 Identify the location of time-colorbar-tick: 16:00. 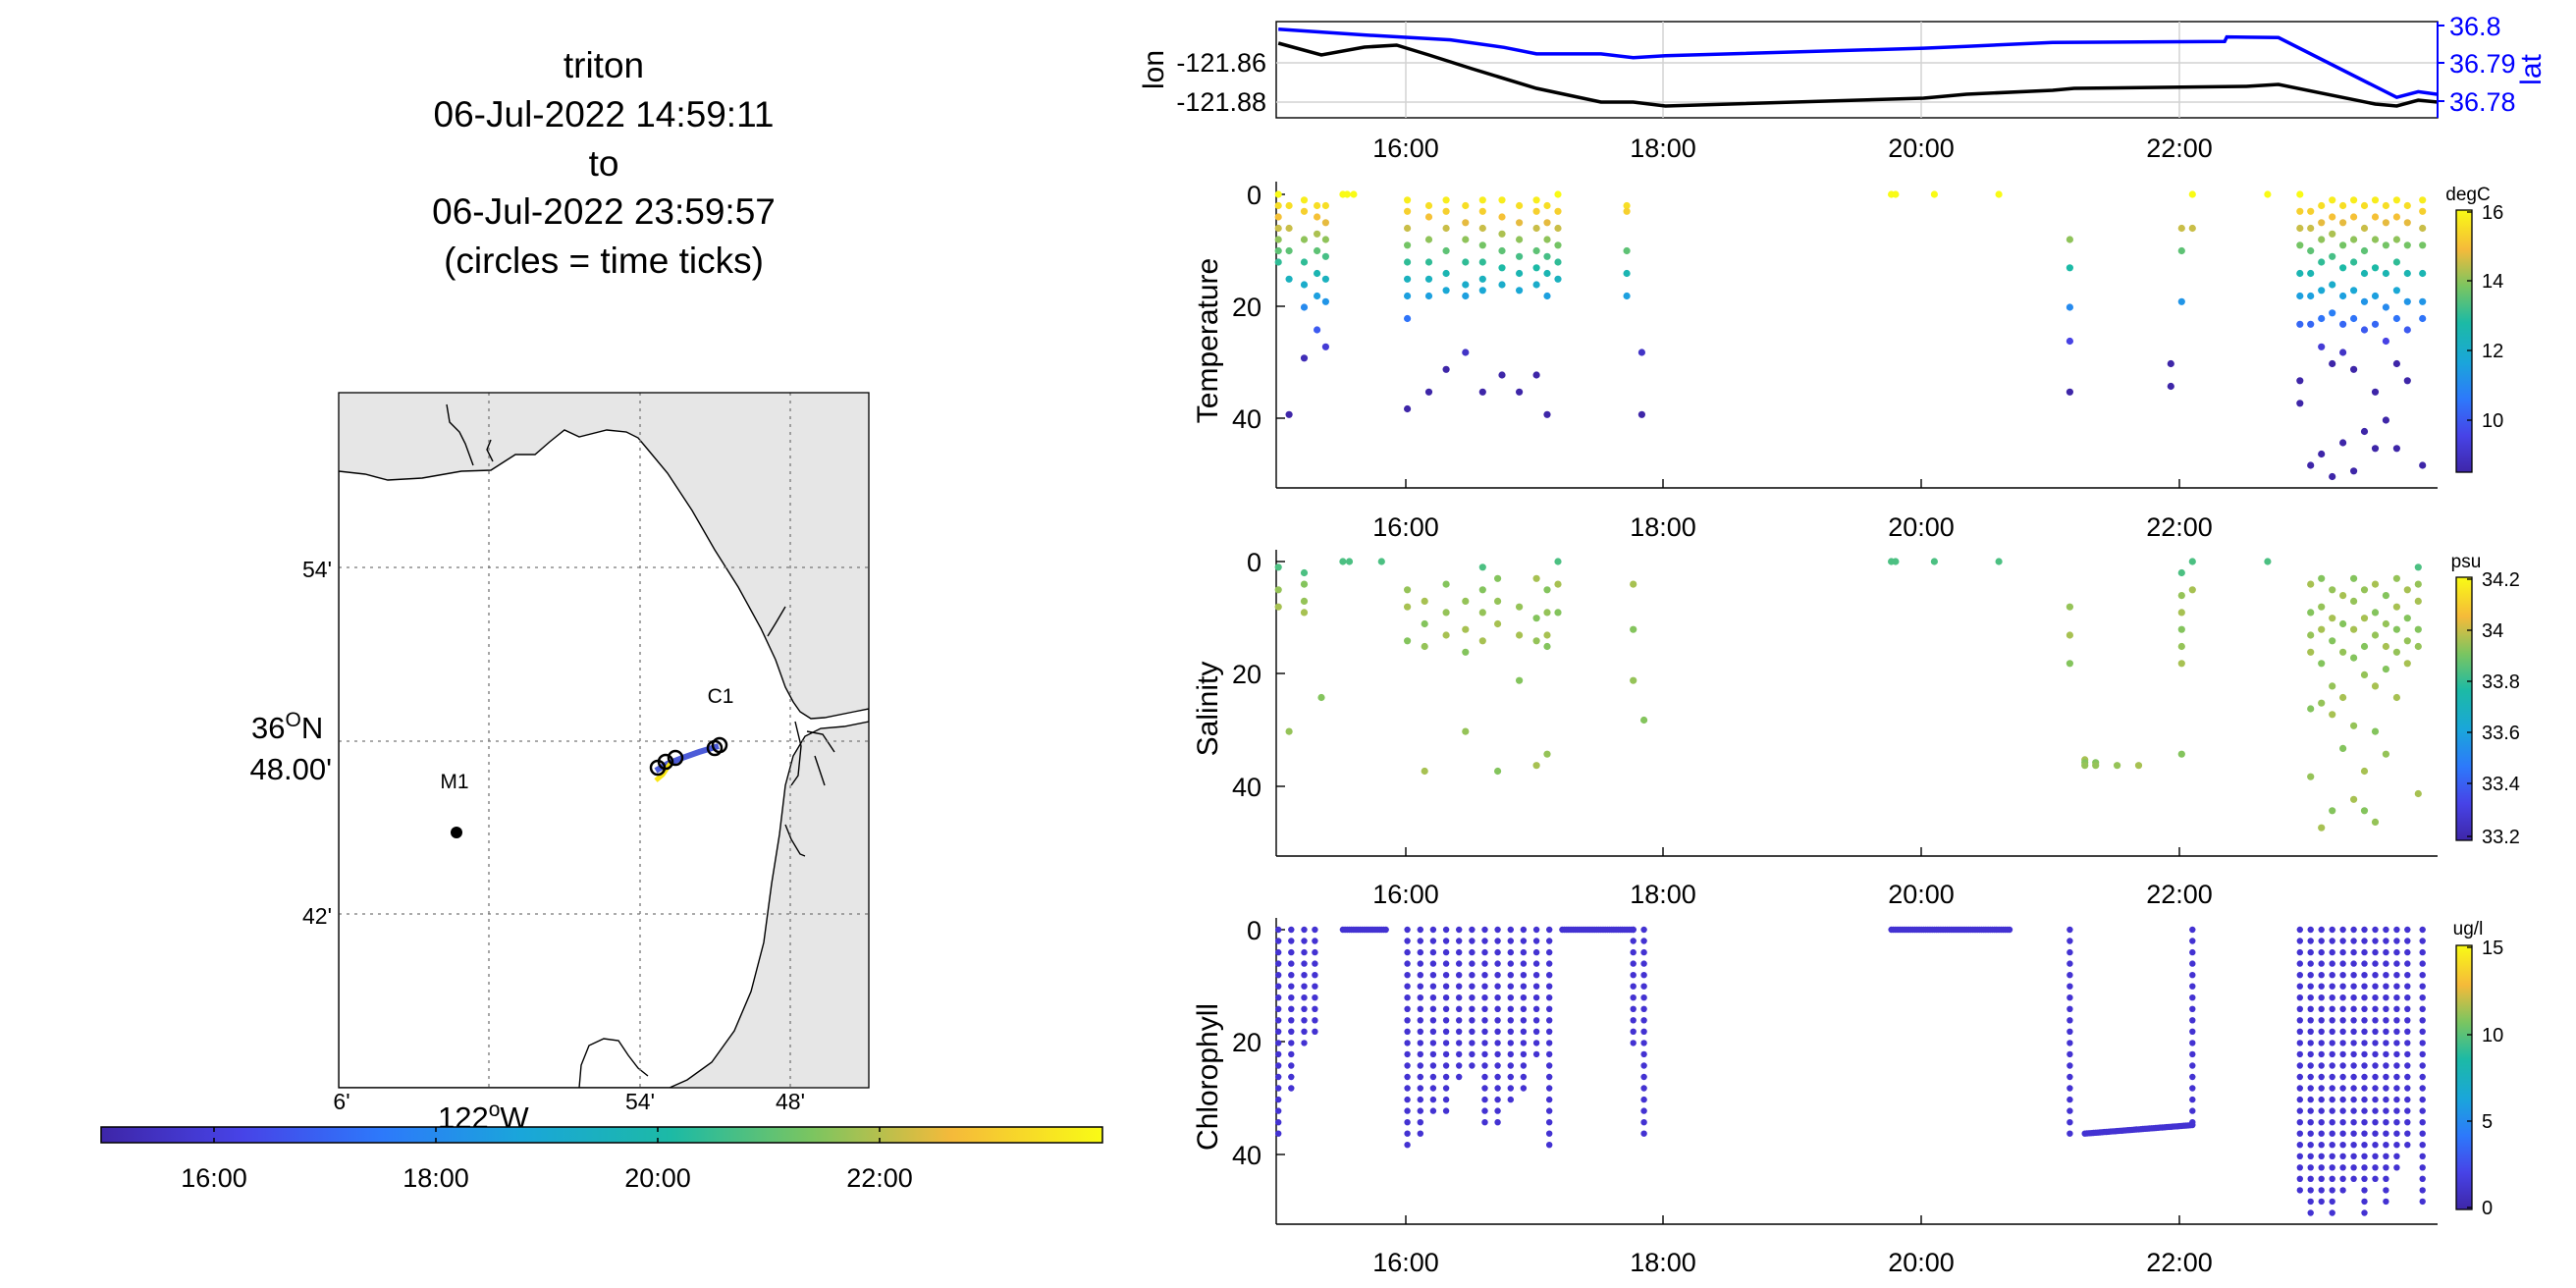
(214, 1178).